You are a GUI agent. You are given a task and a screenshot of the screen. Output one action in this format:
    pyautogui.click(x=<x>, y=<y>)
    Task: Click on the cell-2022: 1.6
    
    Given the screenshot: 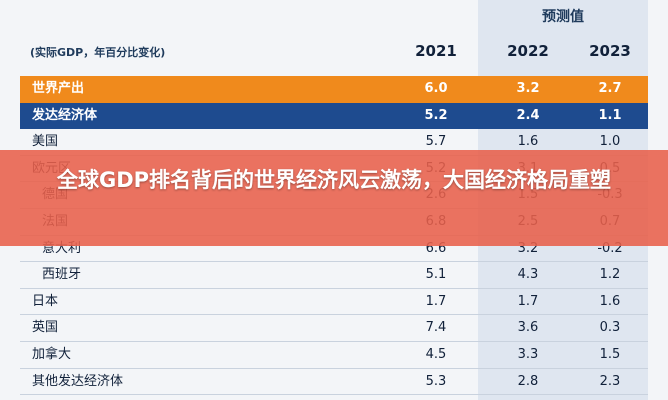 What is the action you would take?
    pyautogui.click(x=528, y=142)
    